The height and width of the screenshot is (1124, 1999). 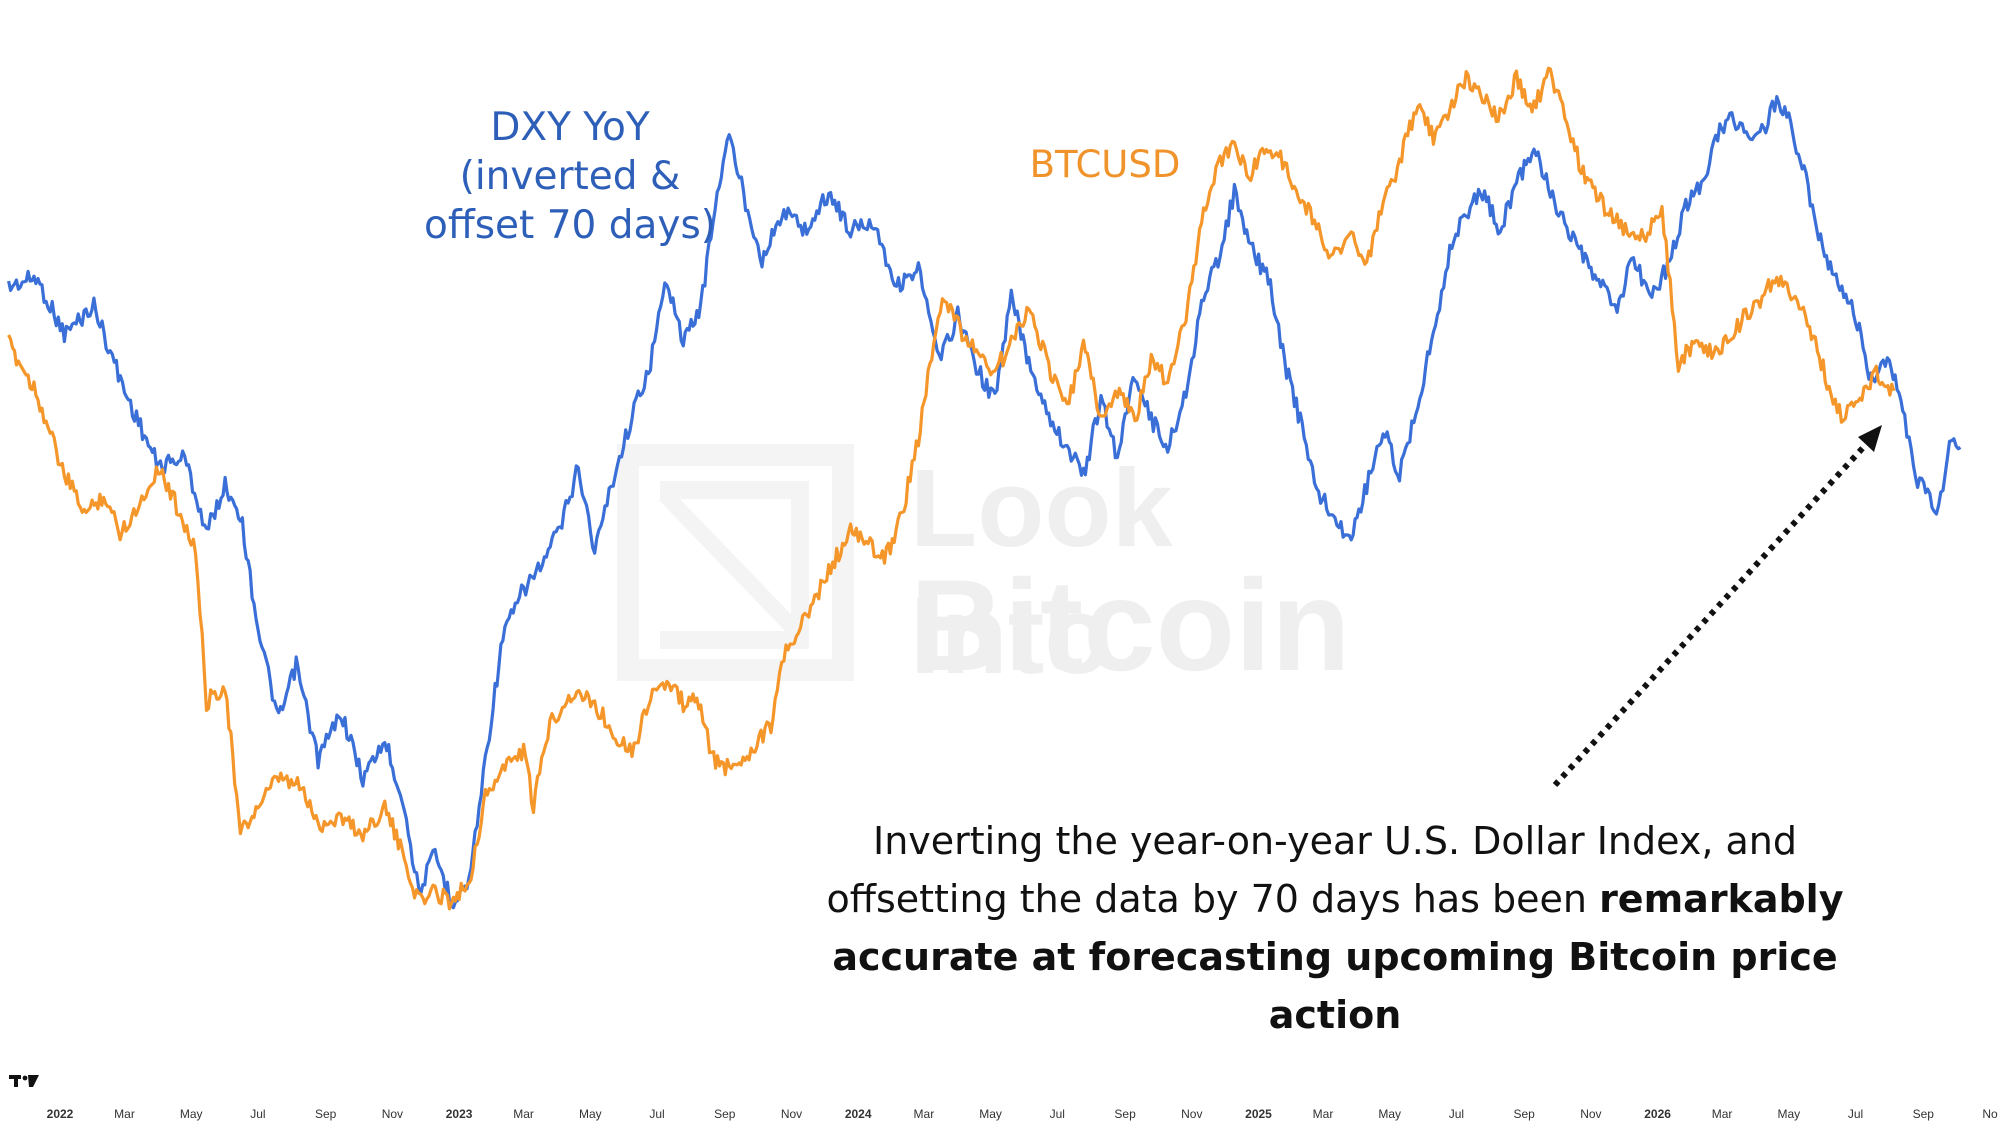 What do you see at coordinates (1105, 164) in the screenshot?
I see `btc-series-label: BTCUSD` at bounding box center [1105, 164].